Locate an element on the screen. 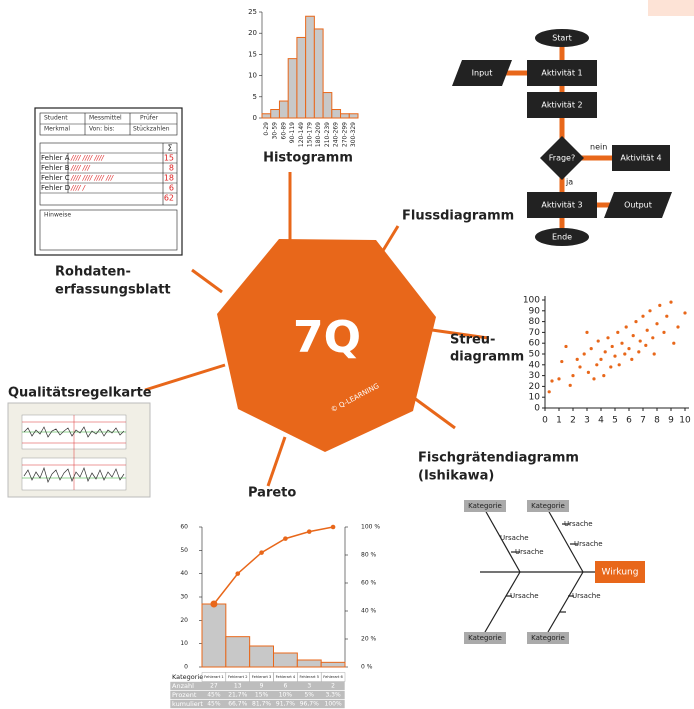 This screenshot has width=694, height=709. cell: Fehlerart 6 is located at coordinates (333, 677).